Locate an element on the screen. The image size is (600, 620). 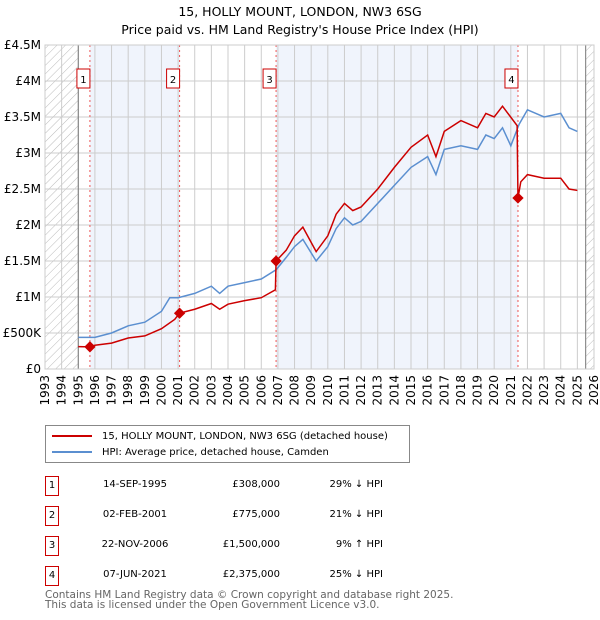
x-tick-label: 2003 is located at coordinates (211, 390).